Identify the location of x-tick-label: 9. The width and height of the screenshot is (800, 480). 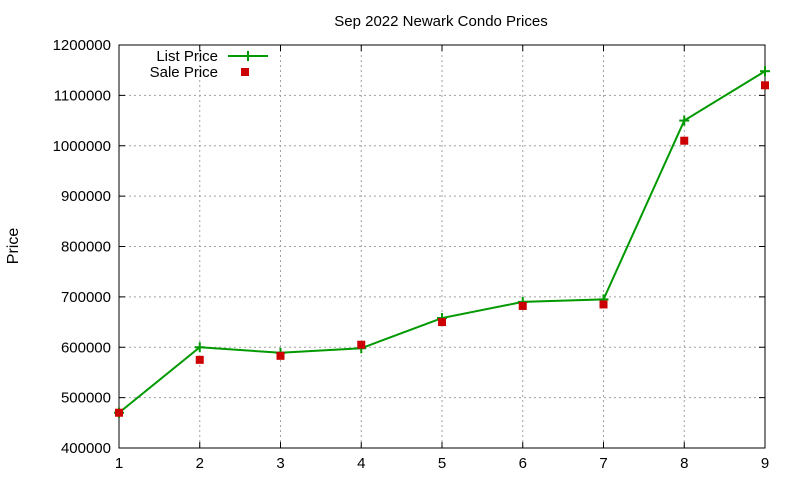
(765, 463).